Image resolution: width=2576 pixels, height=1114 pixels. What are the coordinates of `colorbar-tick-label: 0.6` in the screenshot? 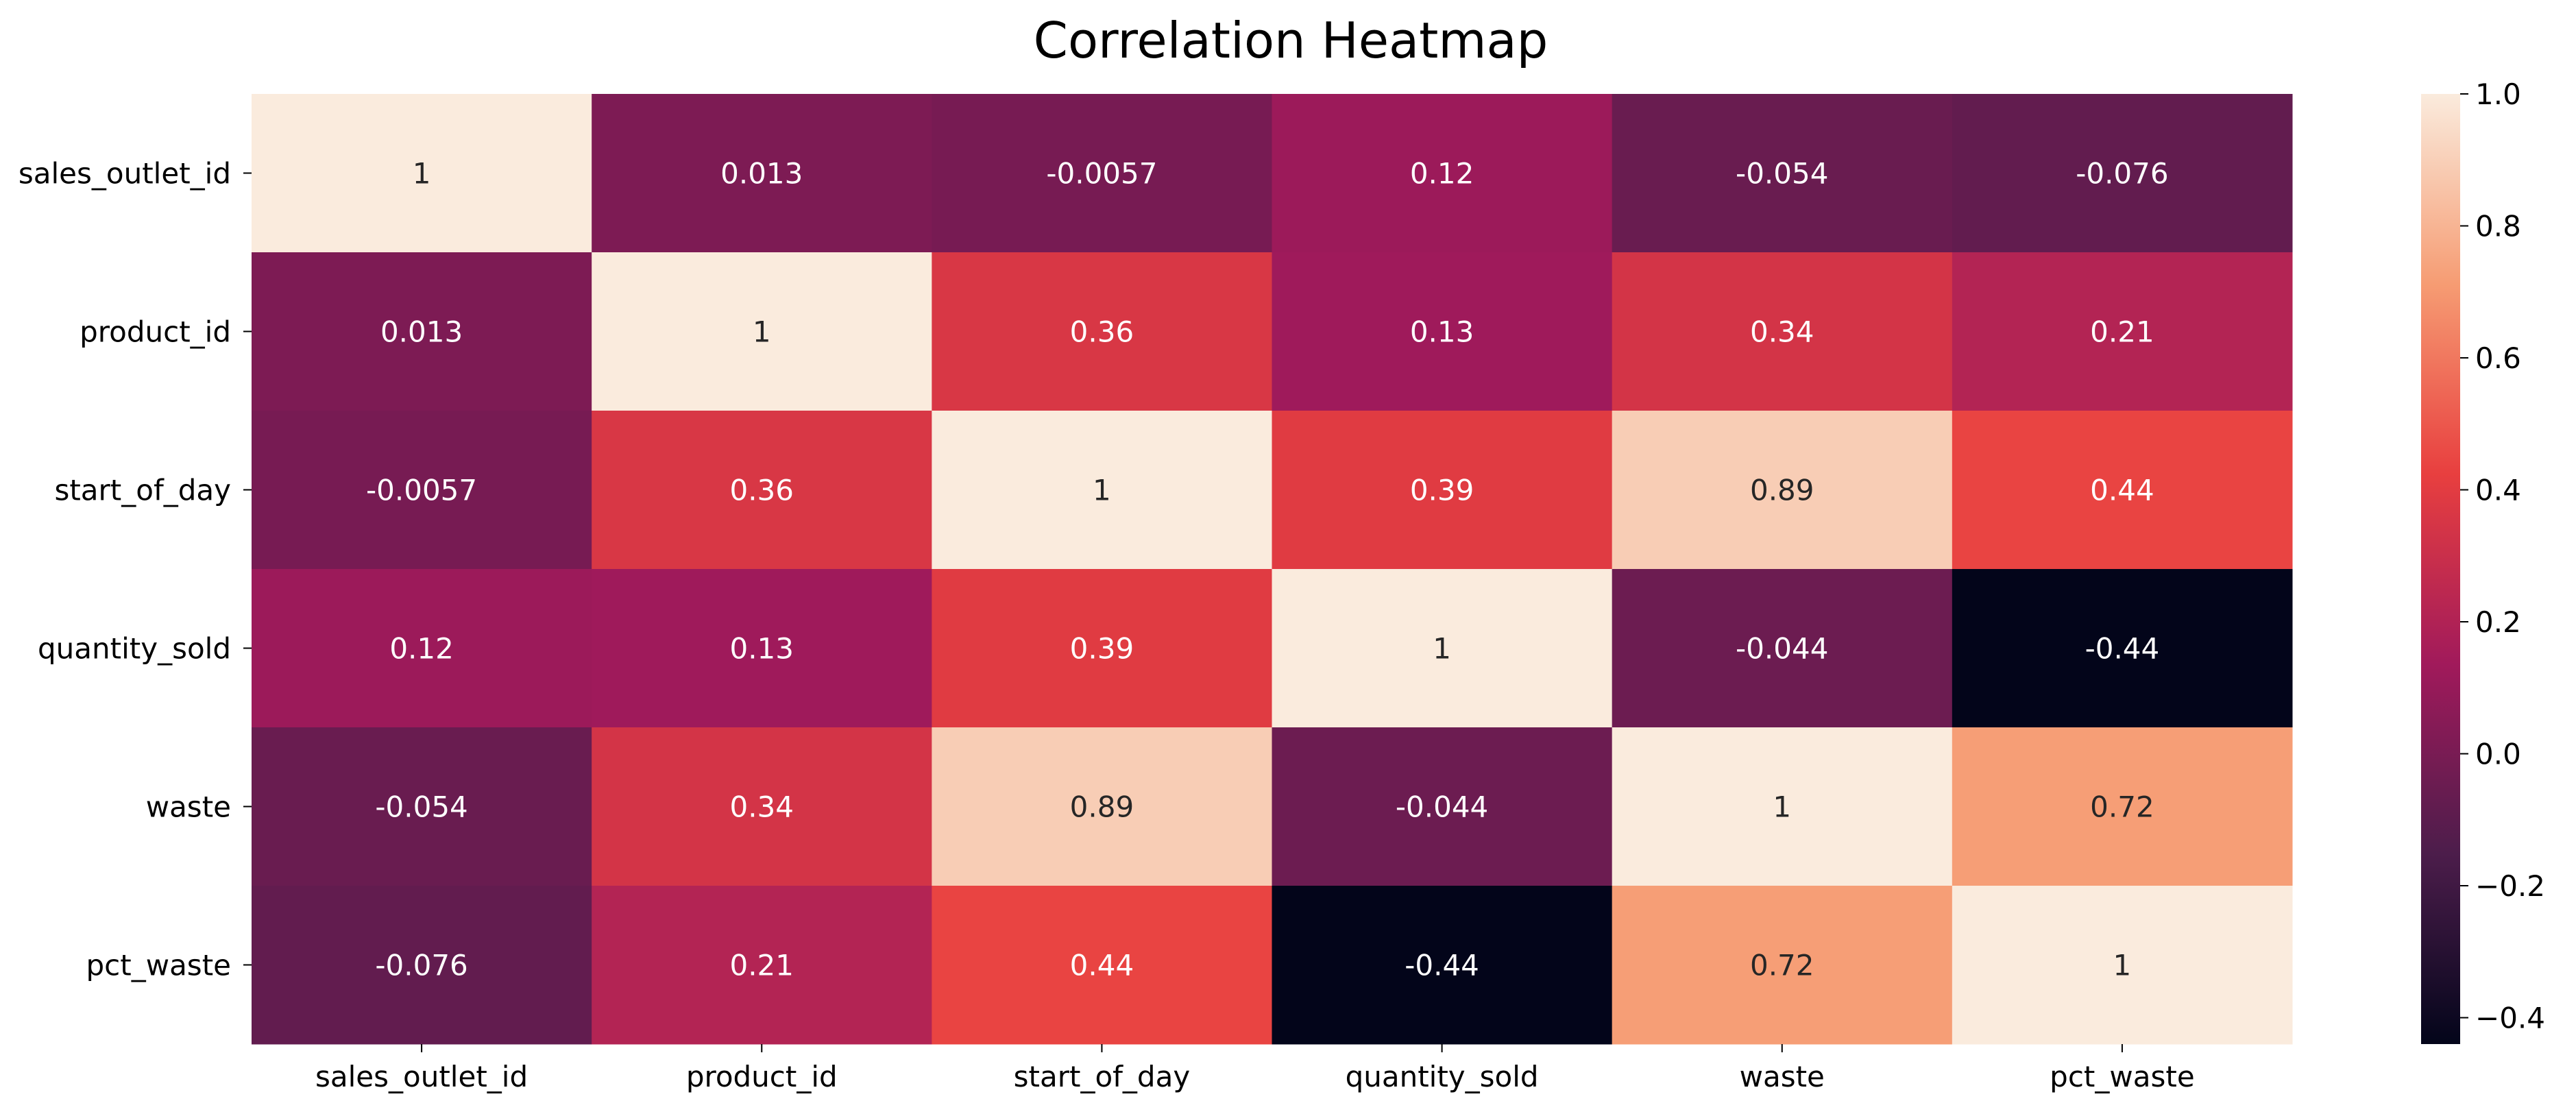 It's located at (2498, 358).